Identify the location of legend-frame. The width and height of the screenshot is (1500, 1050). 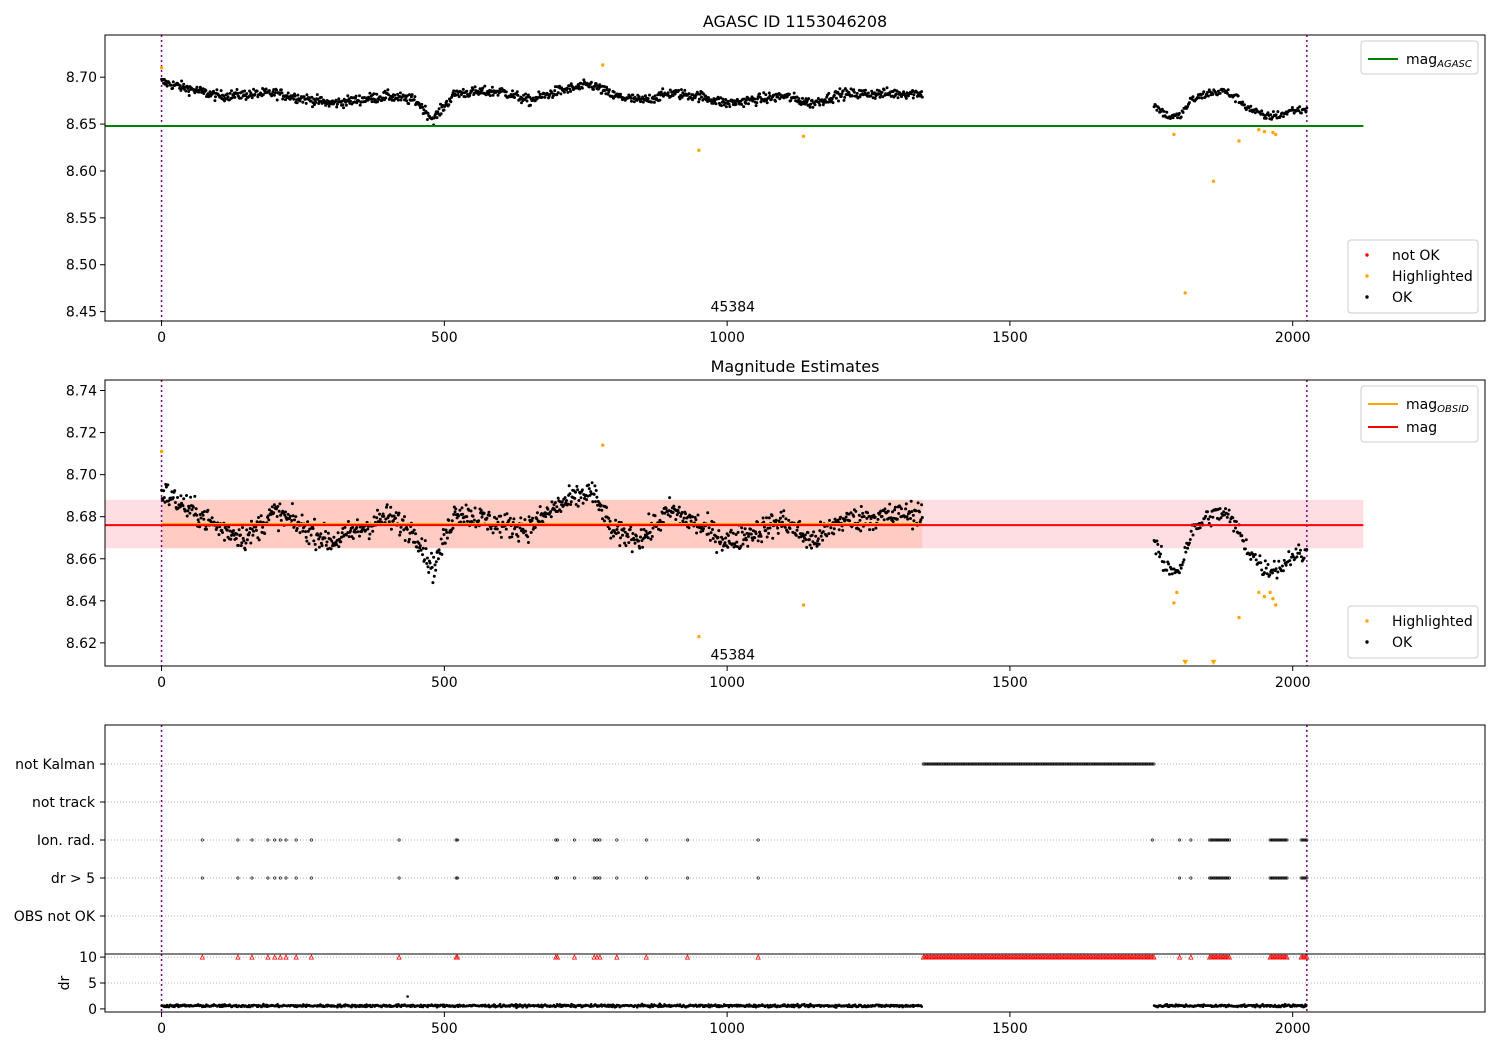
(1419, 57).